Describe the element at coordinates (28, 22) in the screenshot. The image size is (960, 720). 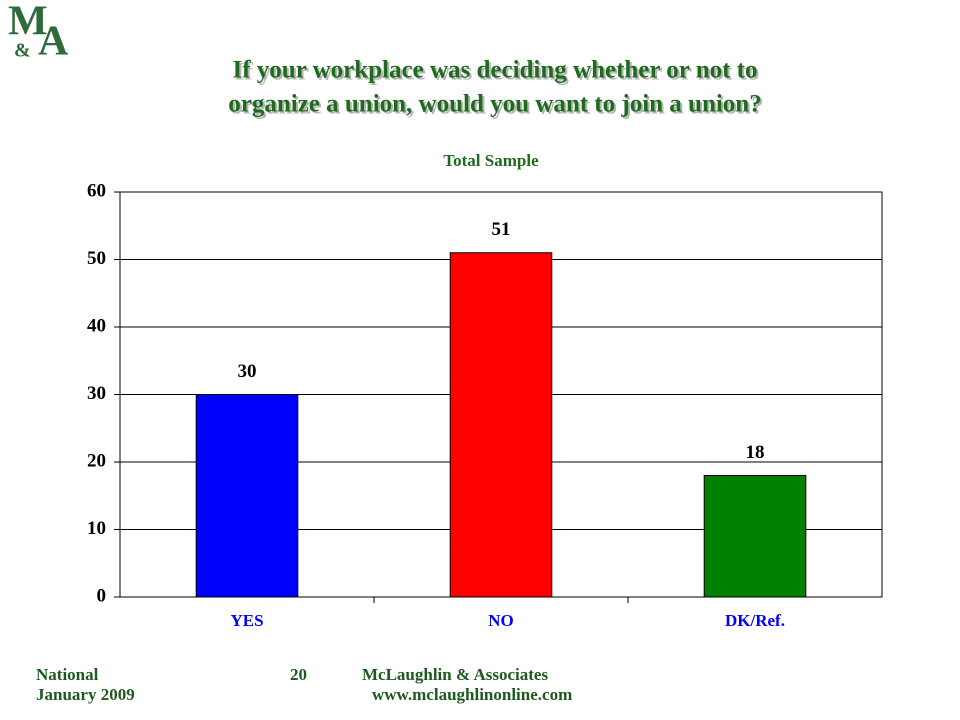
I see `logo-letter: M` at that location.